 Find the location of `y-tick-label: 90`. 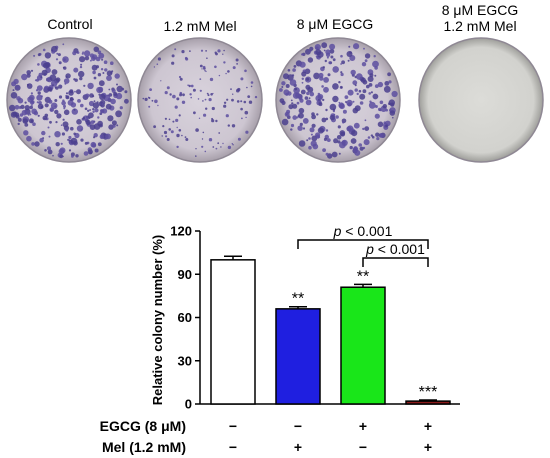

y-tick-label: 90 is located at coordinates (185, 274).